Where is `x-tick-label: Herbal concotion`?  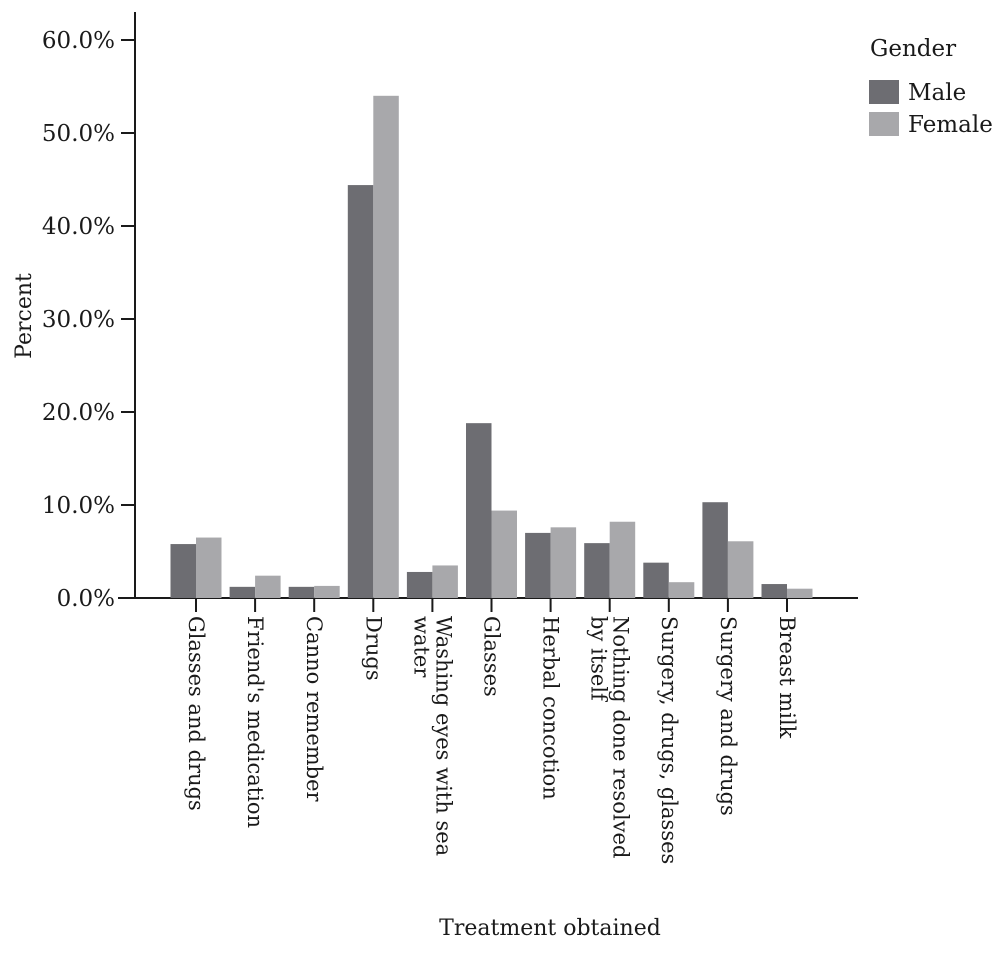
x-tick-label: Herbal concotion is located at coordinates (551, 708).